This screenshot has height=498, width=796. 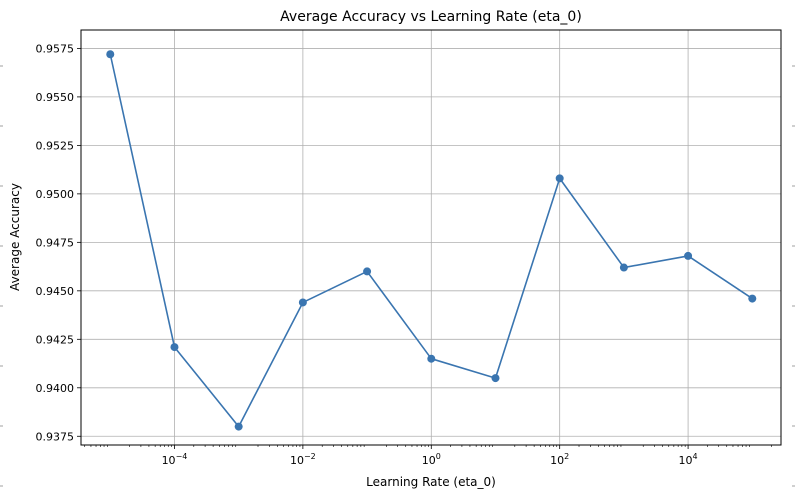 I want to click on x-tick-exponent: 4, so click(x=695, y=456).